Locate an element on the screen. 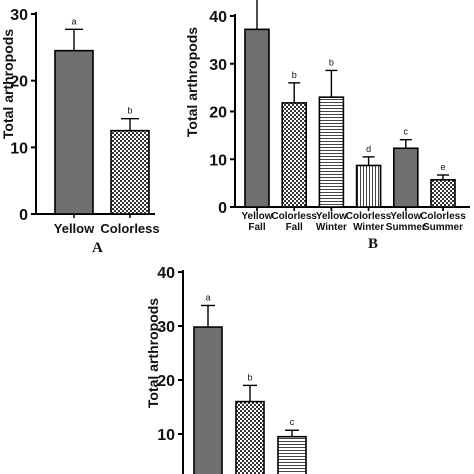  significance-letter: d is located at coordinates (368, 149).